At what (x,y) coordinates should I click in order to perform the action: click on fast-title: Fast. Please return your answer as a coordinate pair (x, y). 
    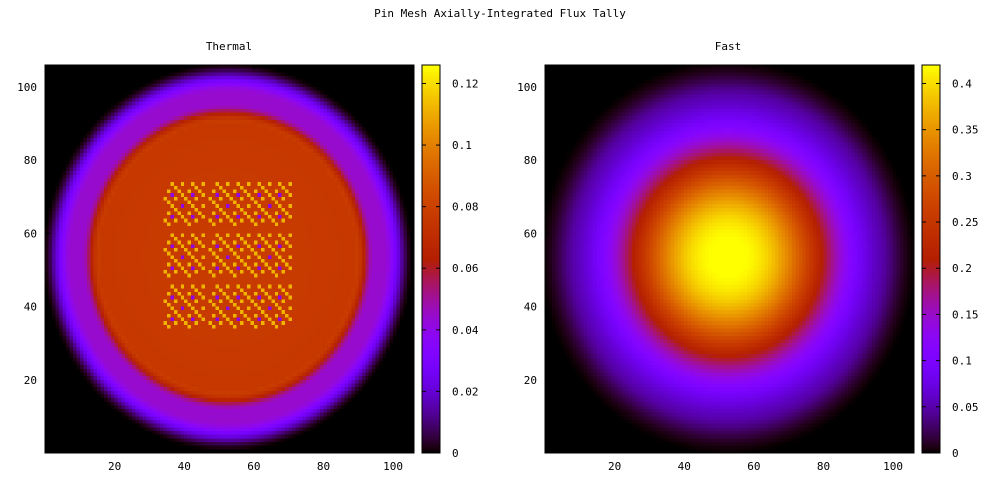
    Looking at the image, I should click on (728, 46).